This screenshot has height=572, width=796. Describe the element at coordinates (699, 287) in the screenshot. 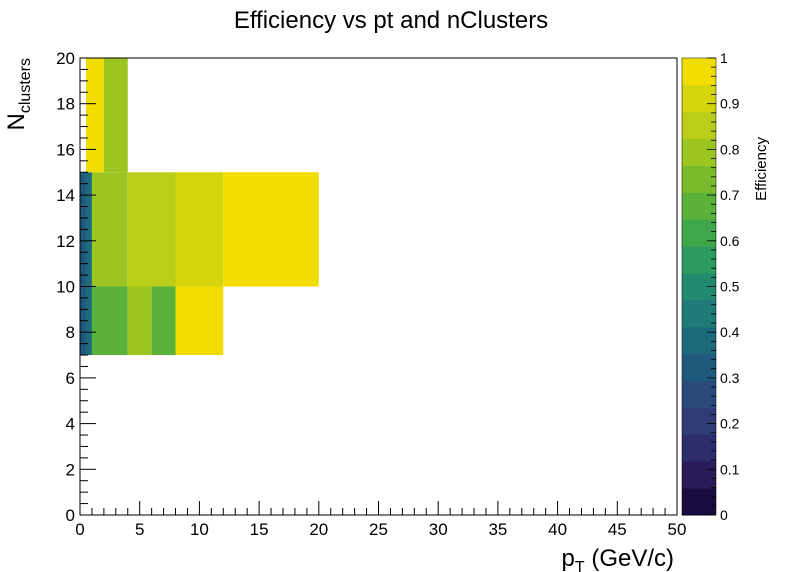

I see `color-scale-bar` at that location.